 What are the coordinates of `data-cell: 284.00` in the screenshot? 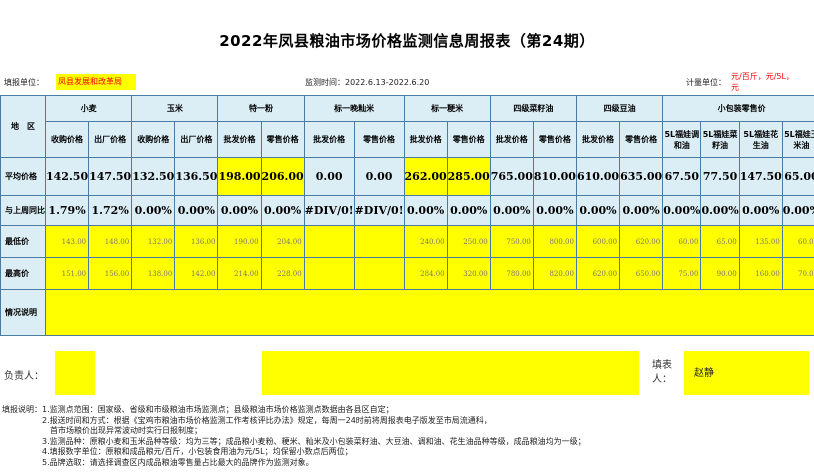 It's located at (425, 273).